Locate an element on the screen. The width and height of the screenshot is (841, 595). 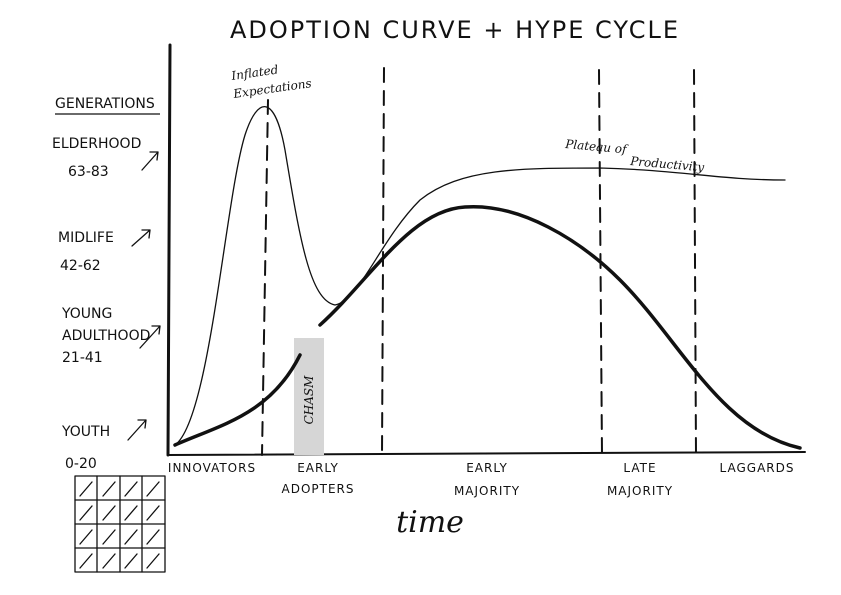
x-axis-label: time is located at coordinates (430, 522).